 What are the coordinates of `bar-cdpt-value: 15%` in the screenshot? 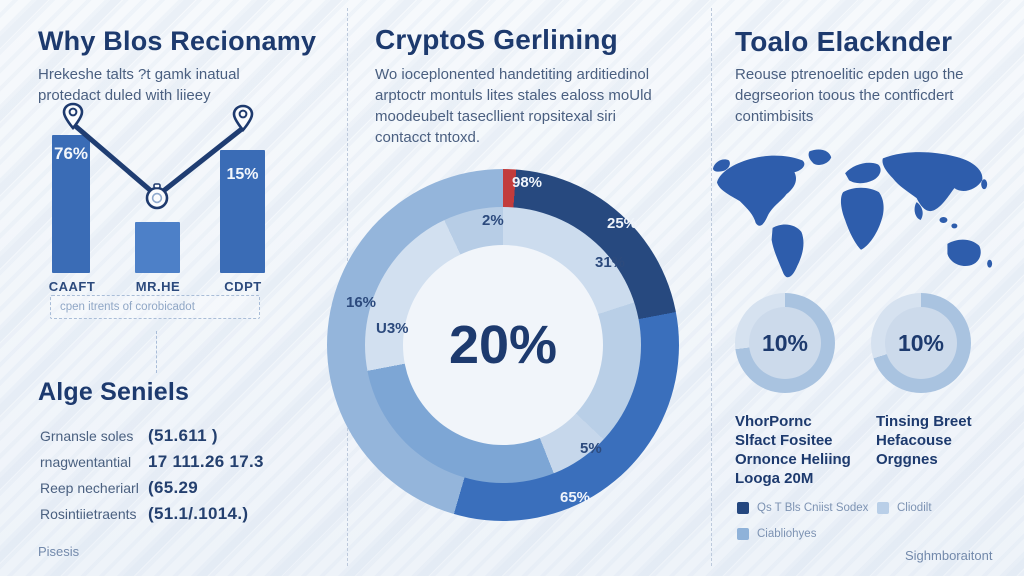 It's located at (242, 174).